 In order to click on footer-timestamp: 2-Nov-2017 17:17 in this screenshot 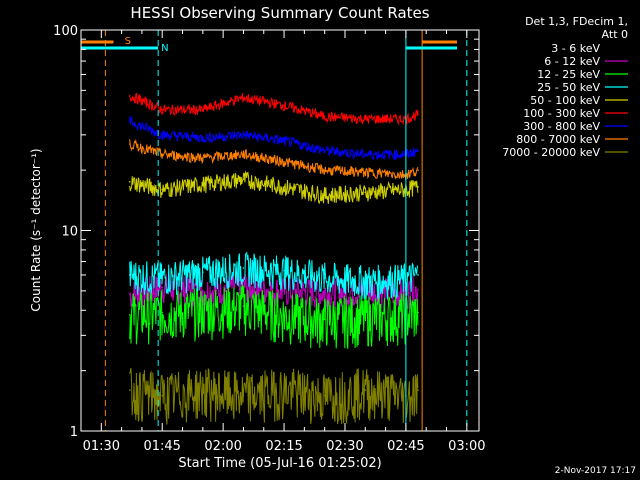, I will do `click(595, 471)`.